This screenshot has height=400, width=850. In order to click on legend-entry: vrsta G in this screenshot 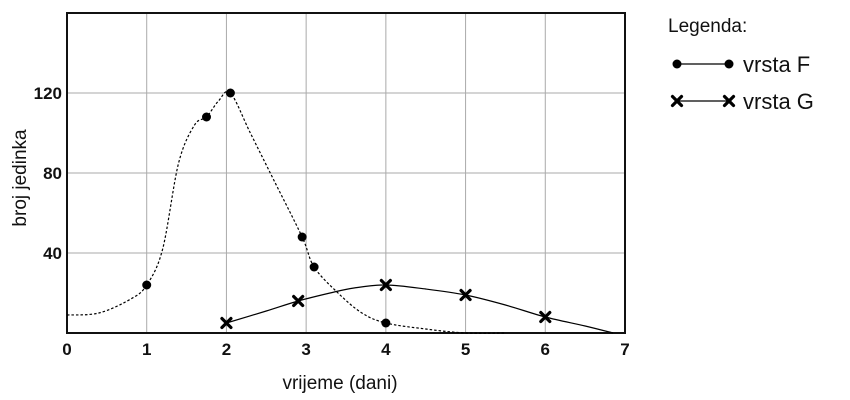, I will do `click(742, 101)`.